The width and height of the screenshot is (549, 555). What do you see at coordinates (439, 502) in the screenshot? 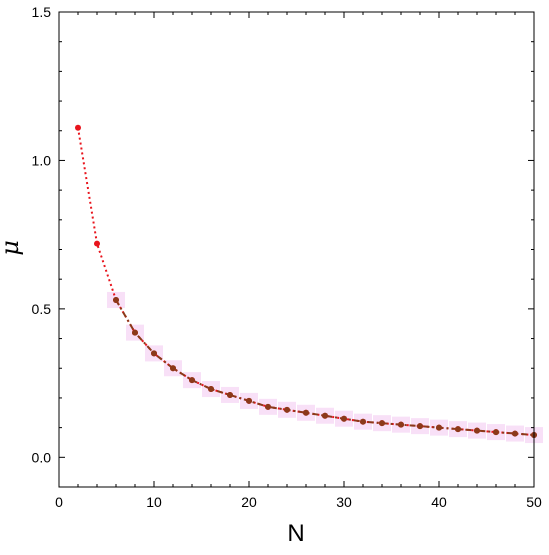
I see `x-tick-label: 40` at bounding box center [439, 502].